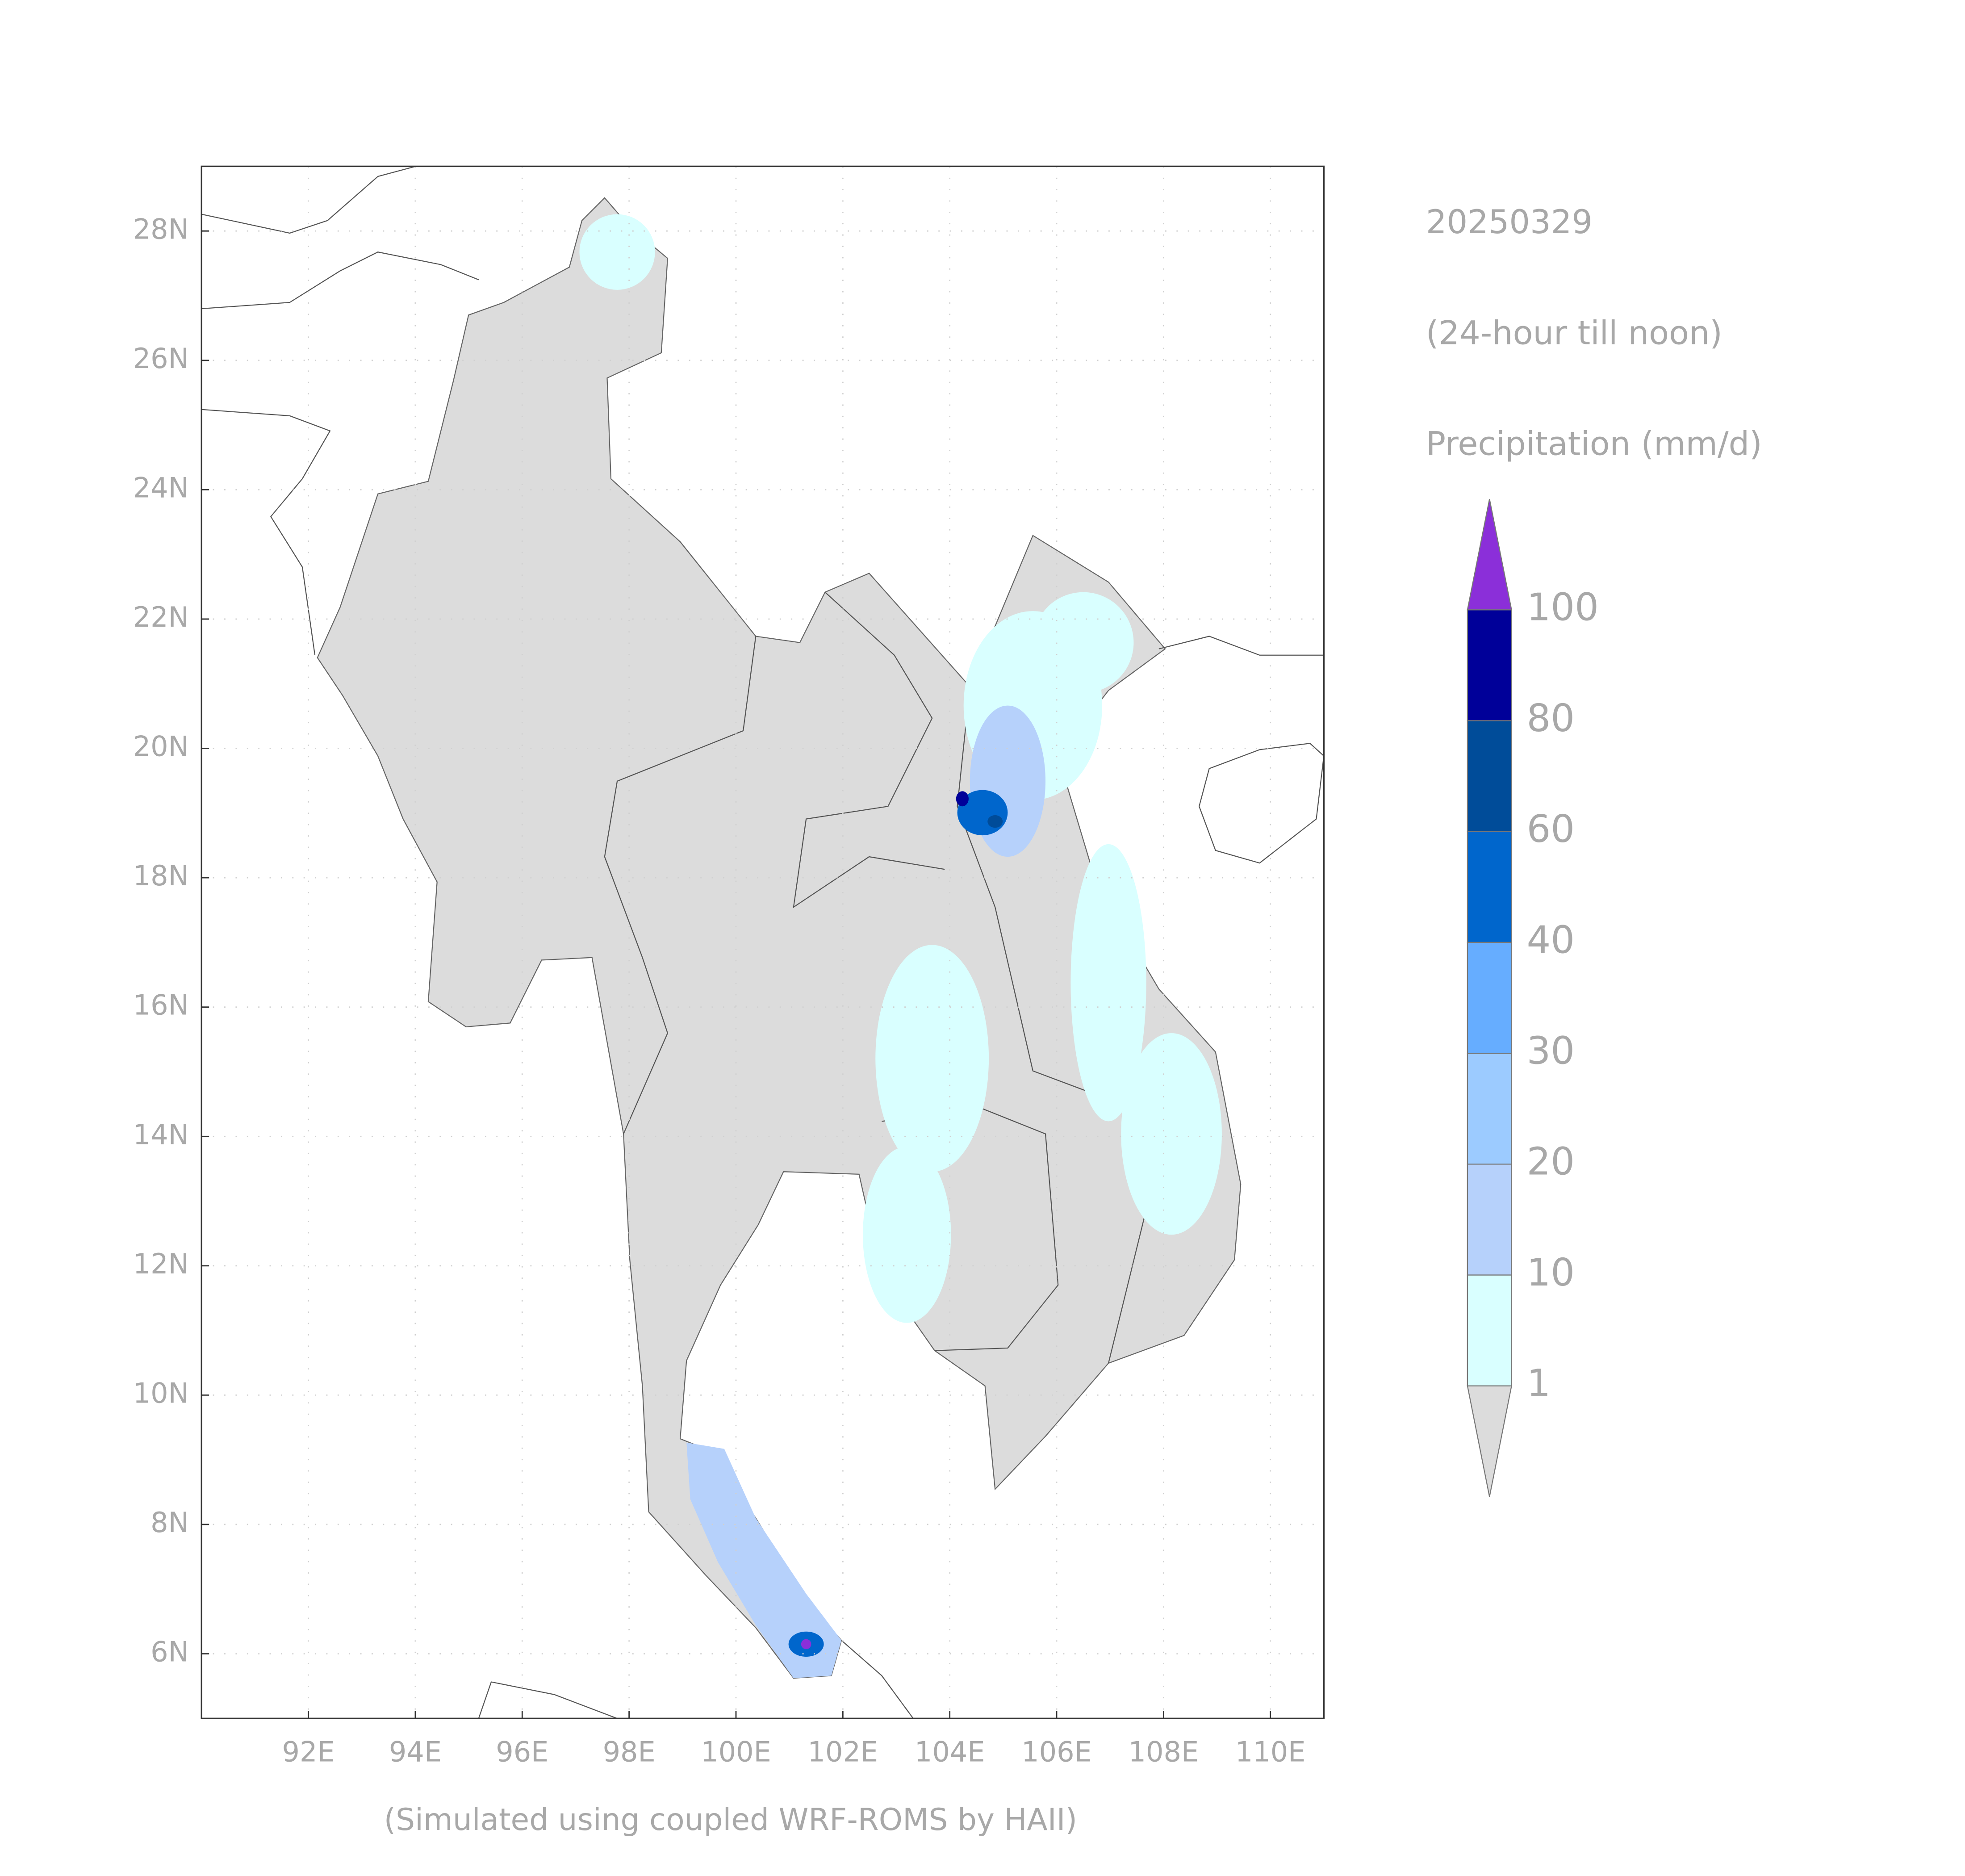 Image resolution: width=1965 pixels, height=1876 pixels. What do you see at coordinates (1056, 1751) in the screenshot?
I see `x-tick-label: 106E` at bounding box center [1056, 1751].